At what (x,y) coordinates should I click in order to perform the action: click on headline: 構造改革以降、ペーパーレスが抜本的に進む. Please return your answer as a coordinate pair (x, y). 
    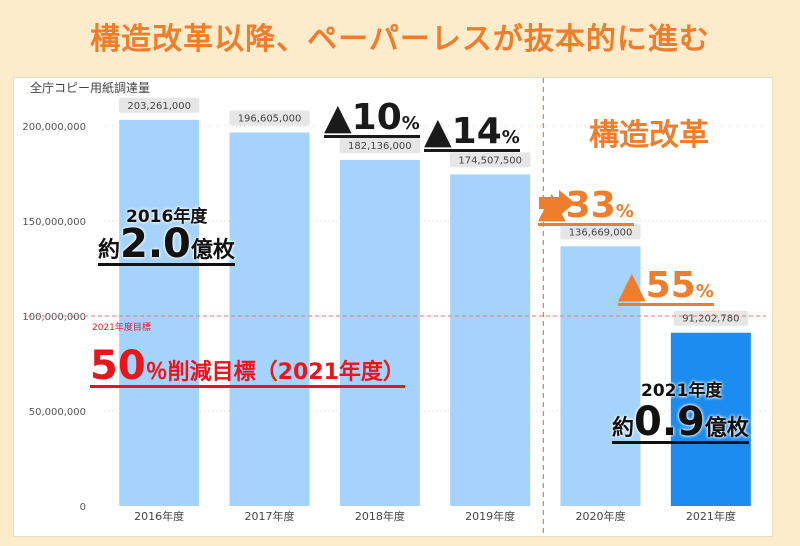
    Looking at the image, I should click on (400, 39).